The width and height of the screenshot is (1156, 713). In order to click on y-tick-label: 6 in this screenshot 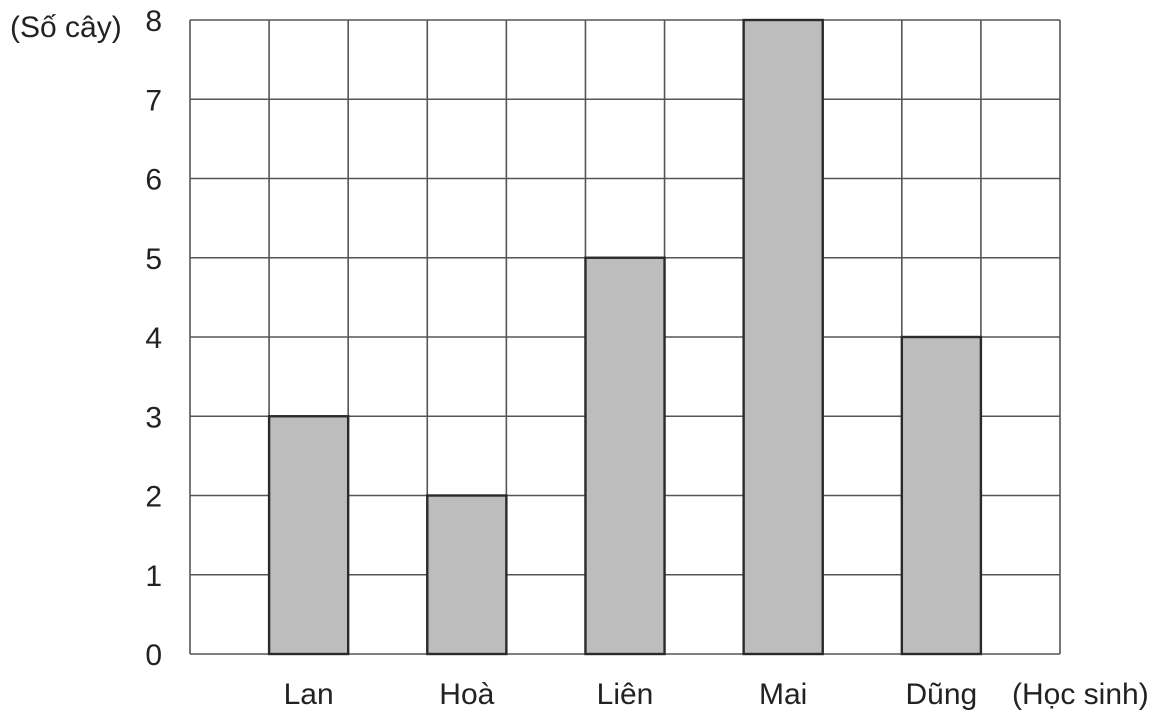, I will do `click(153, 180)`.